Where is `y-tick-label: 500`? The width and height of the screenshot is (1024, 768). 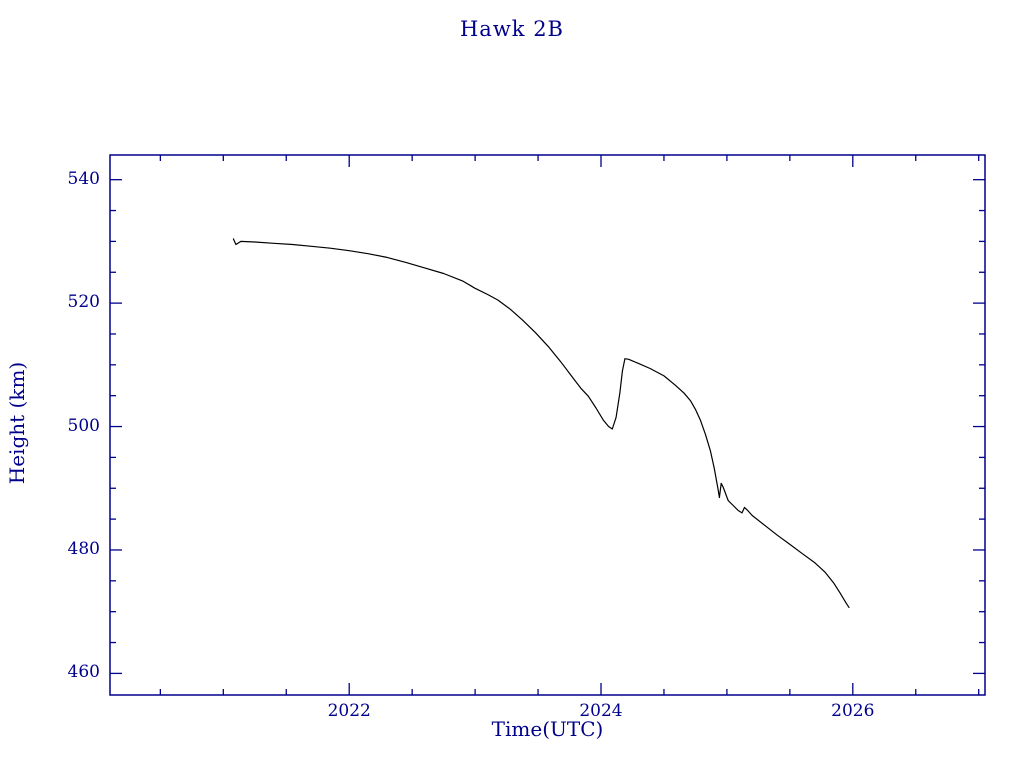
y-tick-label: 500 is located at coordinates (83, 425).